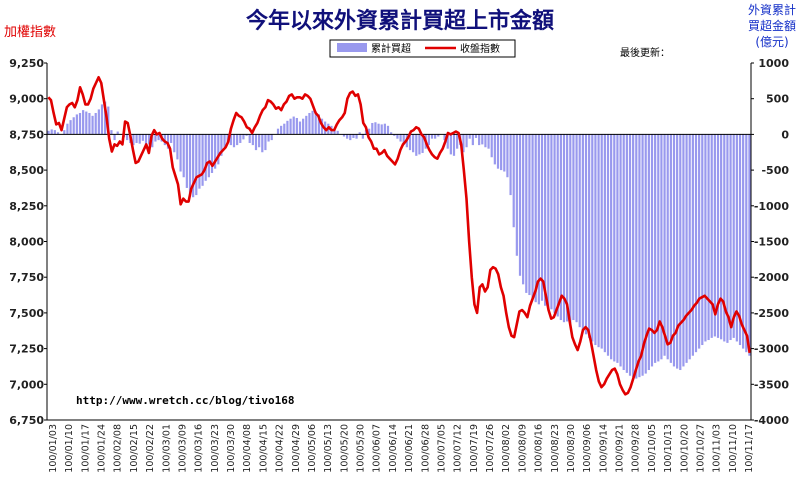 The image size is (800, 488). What do you see at coordinates (772, 277) in the screenshot?
I see `right-tick-label: -2000` at bounding box center [772, 277].